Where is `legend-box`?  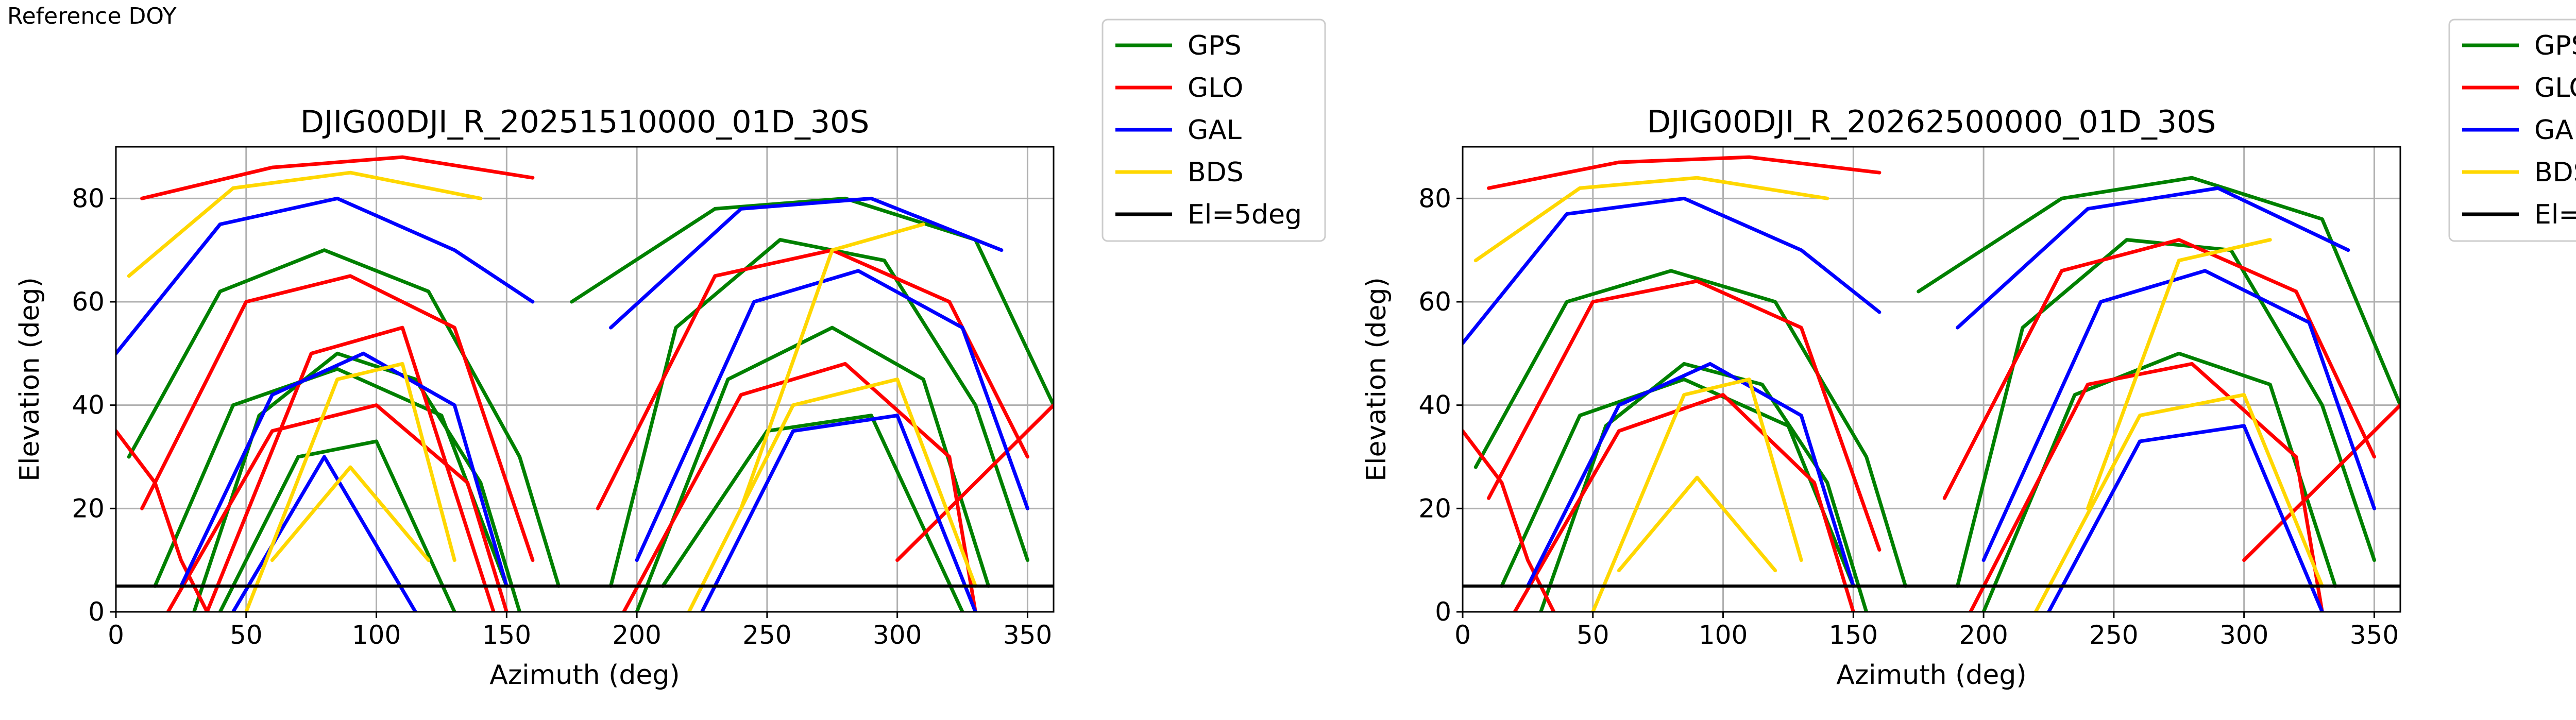
legend-box is located at coordinates (1214, 130).